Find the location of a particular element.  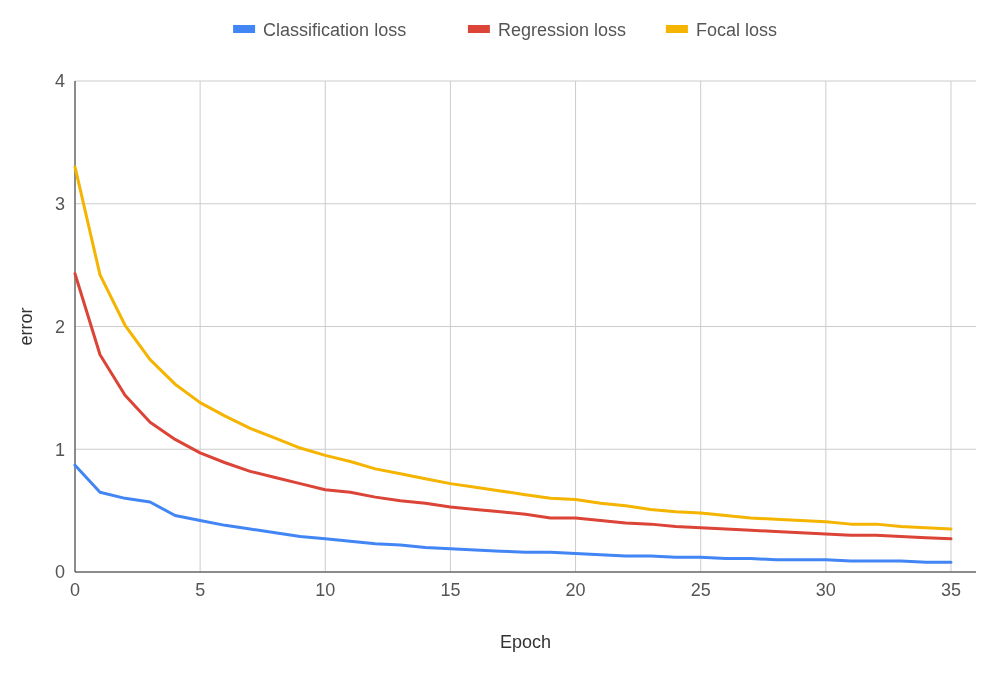

x-tick-label: 5 is located at coordinates (200, 590).